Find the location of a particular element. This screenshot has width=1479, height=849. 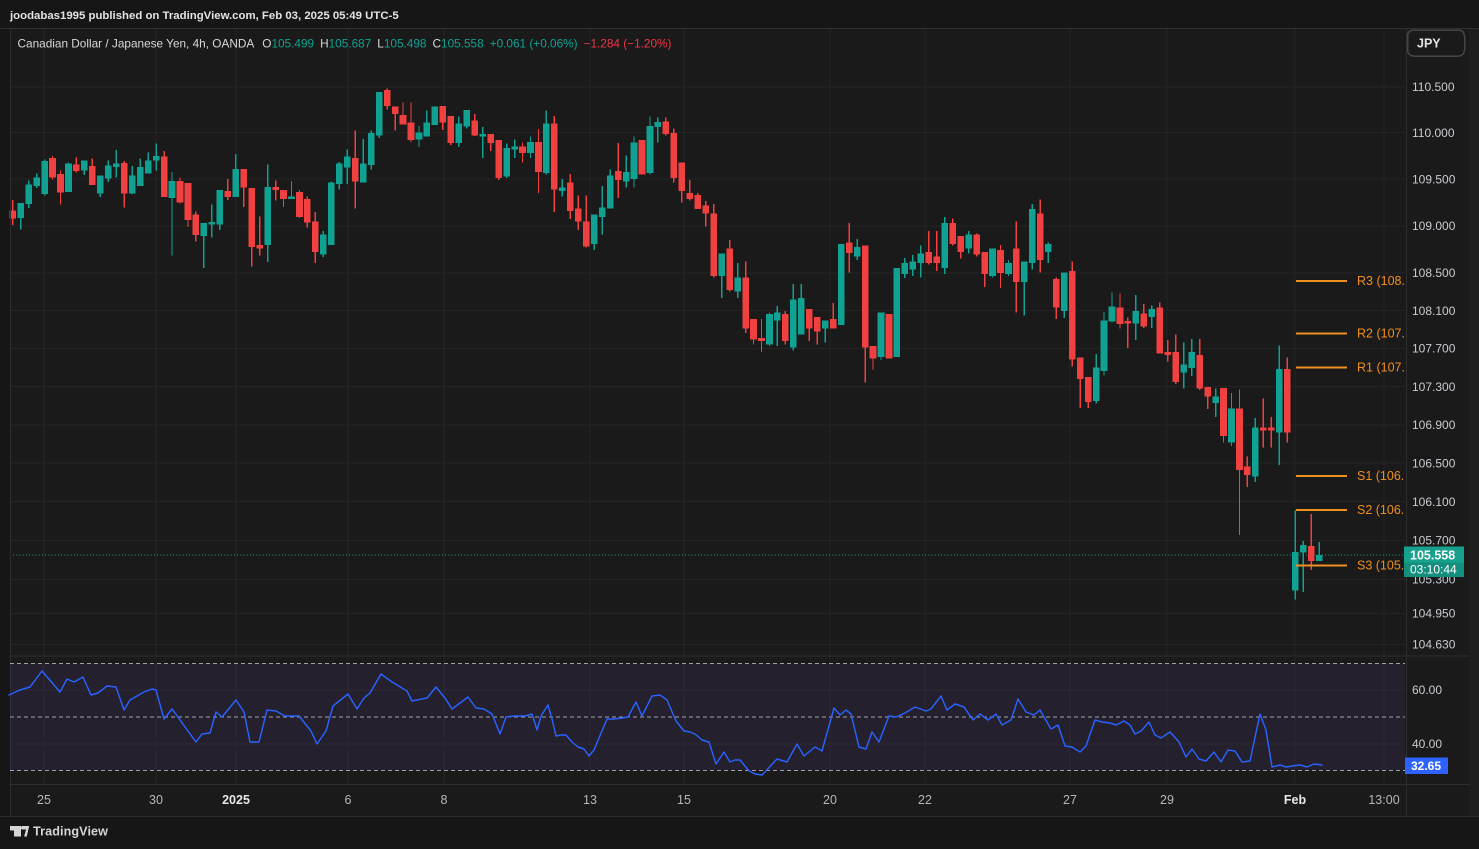

svg-text: 110.500 is located at coordinates (1433, 87).